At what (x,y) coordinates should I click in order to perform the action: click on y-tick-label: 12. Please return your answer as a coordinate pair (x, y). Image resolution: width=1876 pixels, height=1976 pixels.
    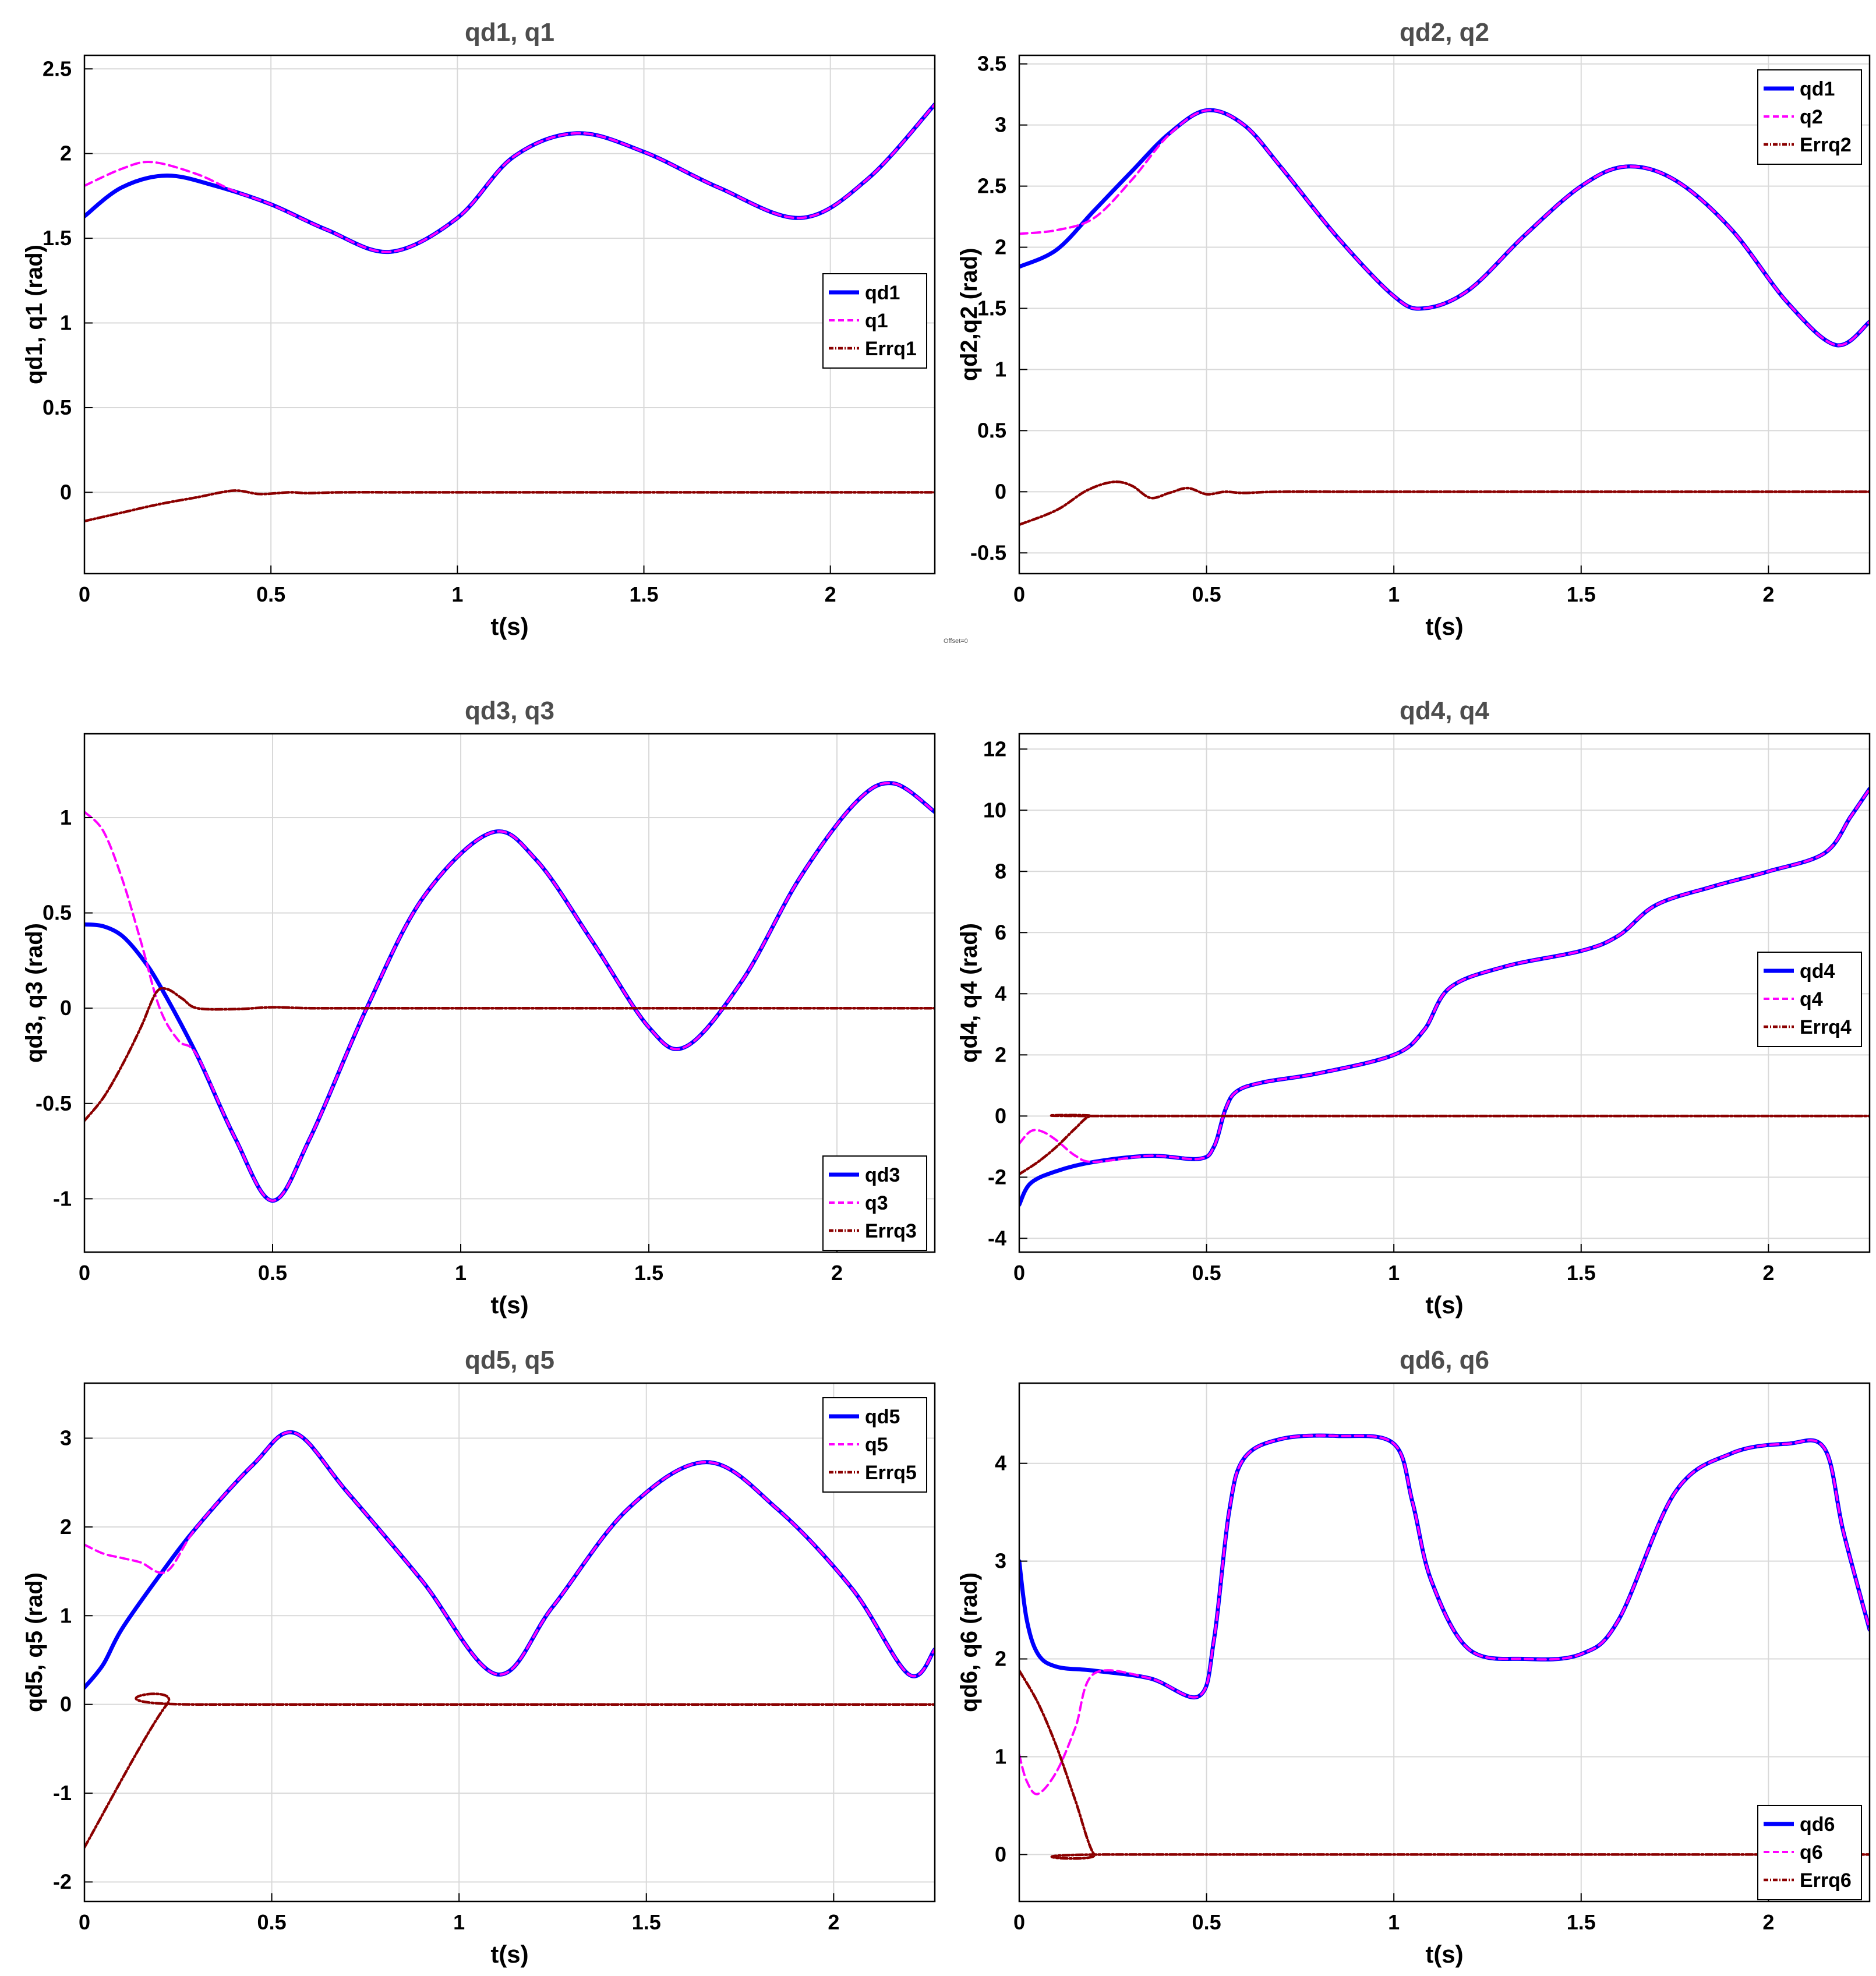
    Looking at the image, I should click on (995, 749).